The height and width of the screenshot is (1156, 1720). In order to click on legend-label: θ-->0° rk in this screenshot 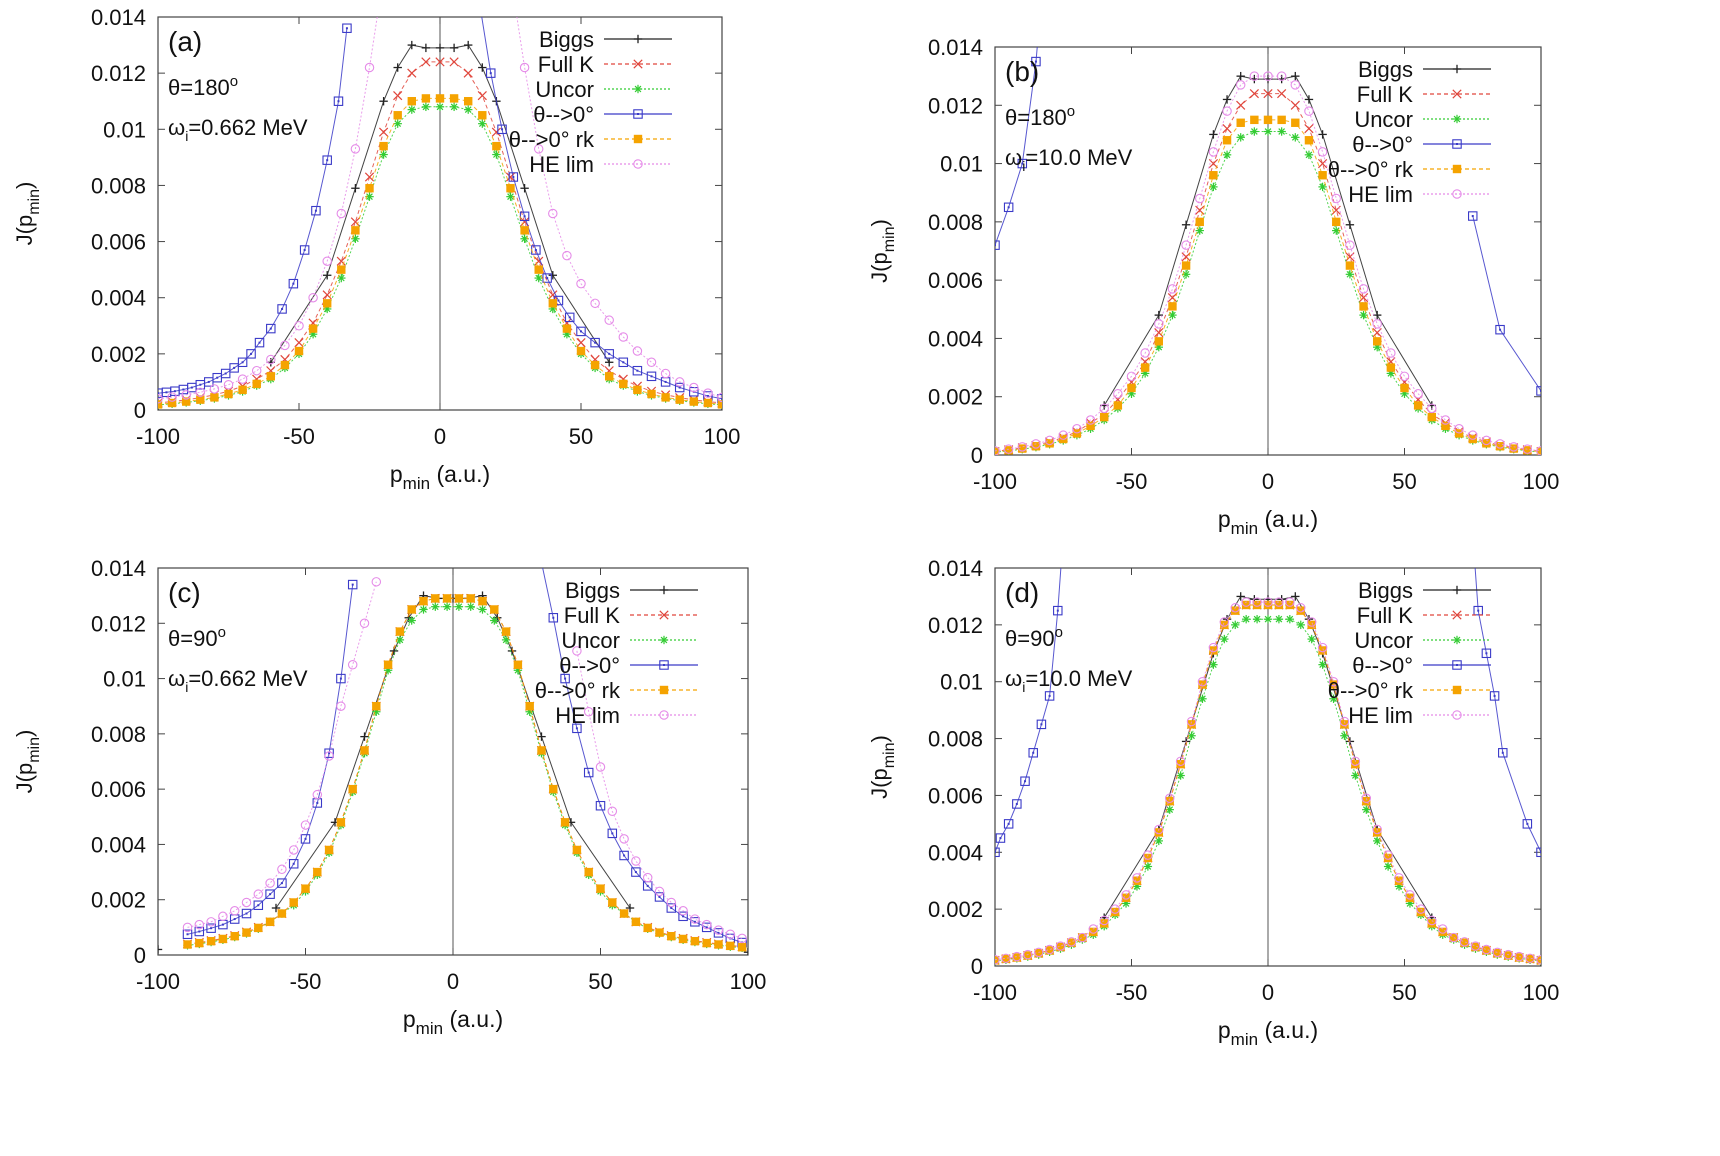, I will do `click(1371, 690)`.